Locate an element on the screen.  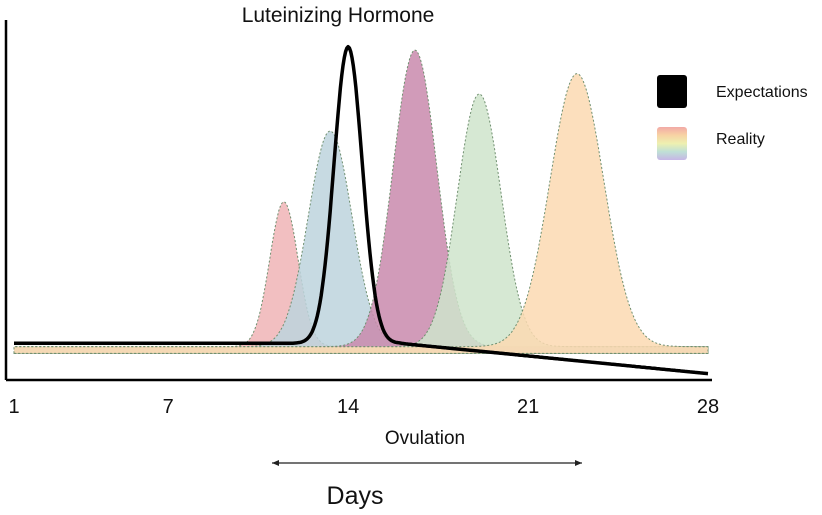
legend-swatch-expectations is located at coordinates (672, 91).